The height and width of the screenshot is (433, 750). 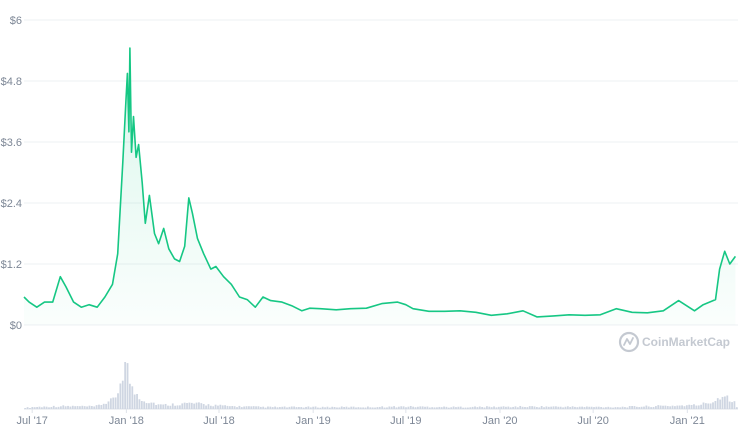 I want to click on volume-bars, so click(x=381, y=385).